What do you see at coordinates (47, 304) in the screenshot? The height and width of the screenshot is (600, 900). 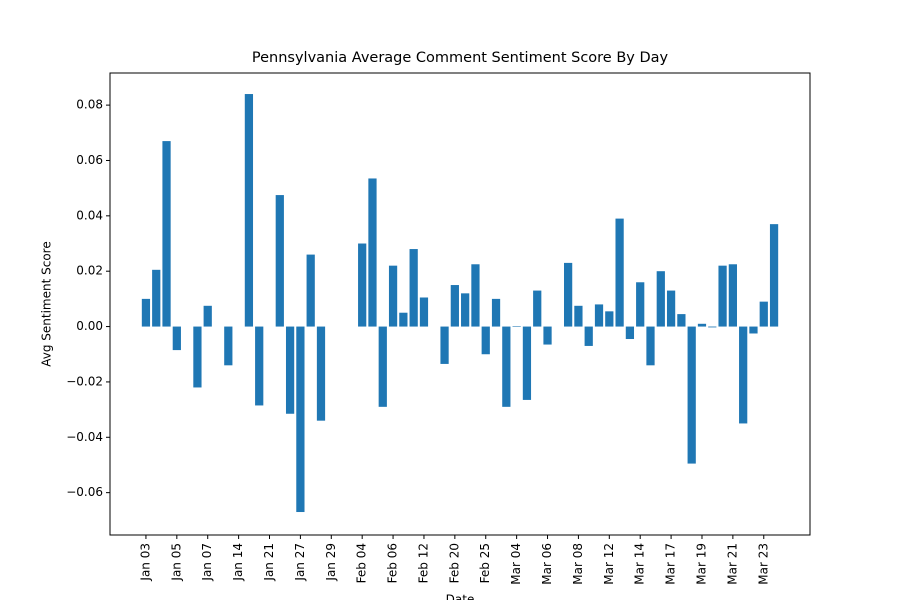 I see `y-axis-label: Avg Sentiment Score` at bounding box center [47, 304].